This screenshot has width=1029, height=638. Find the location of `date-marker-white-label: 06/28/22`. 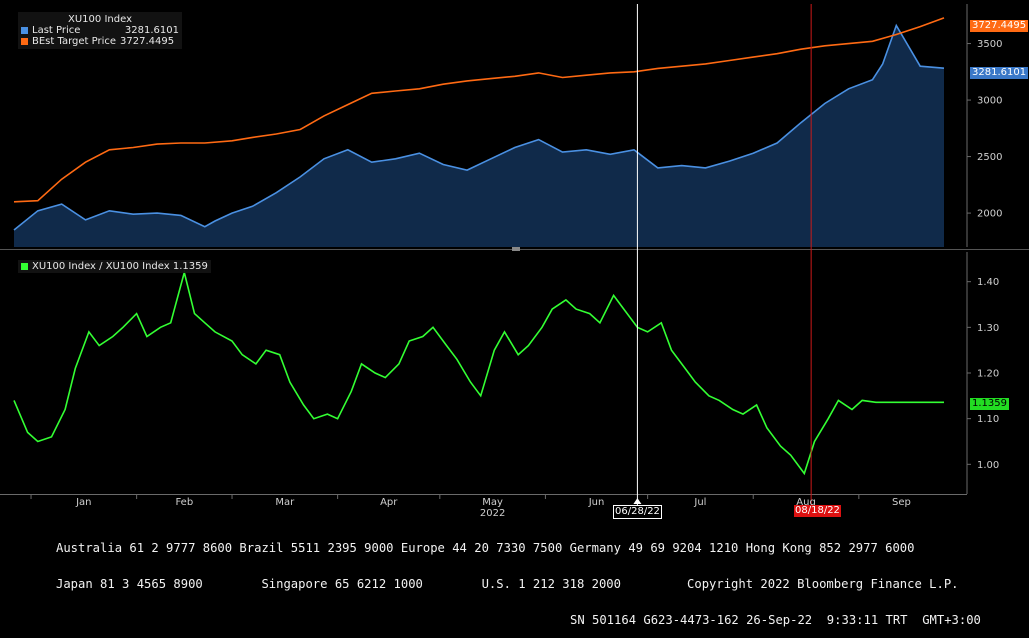

date-marker-white-label: 06/28/22 is located at coordinates (637, 512).